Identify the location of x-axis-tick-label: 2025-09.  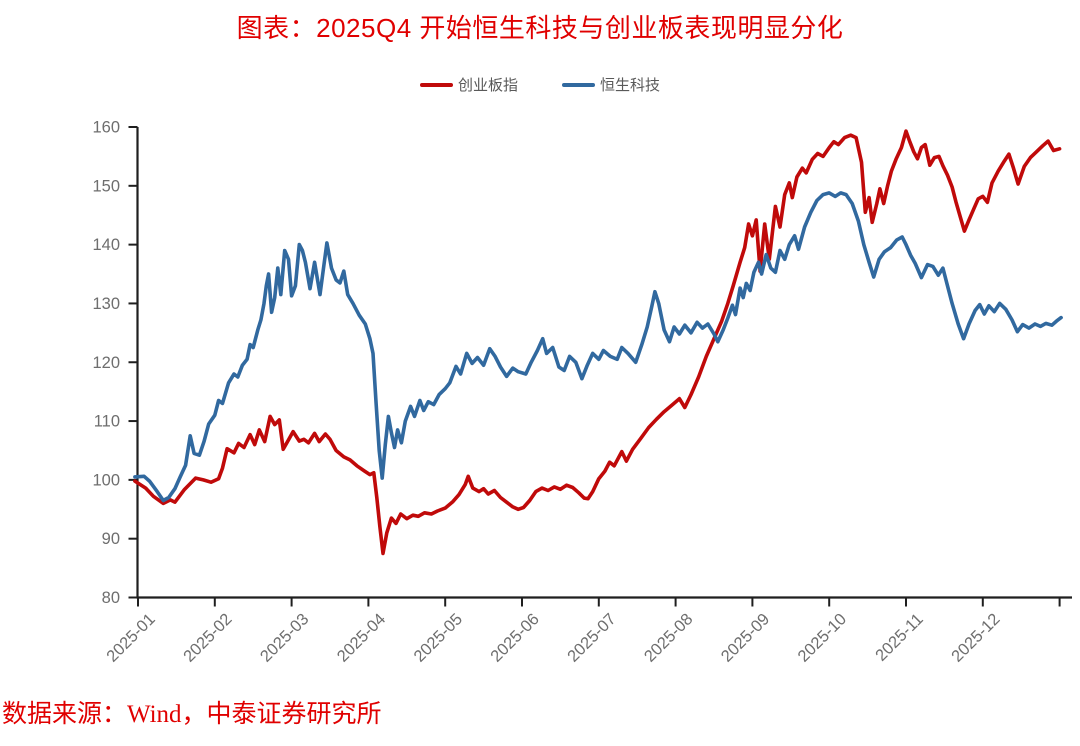
(746, 638).